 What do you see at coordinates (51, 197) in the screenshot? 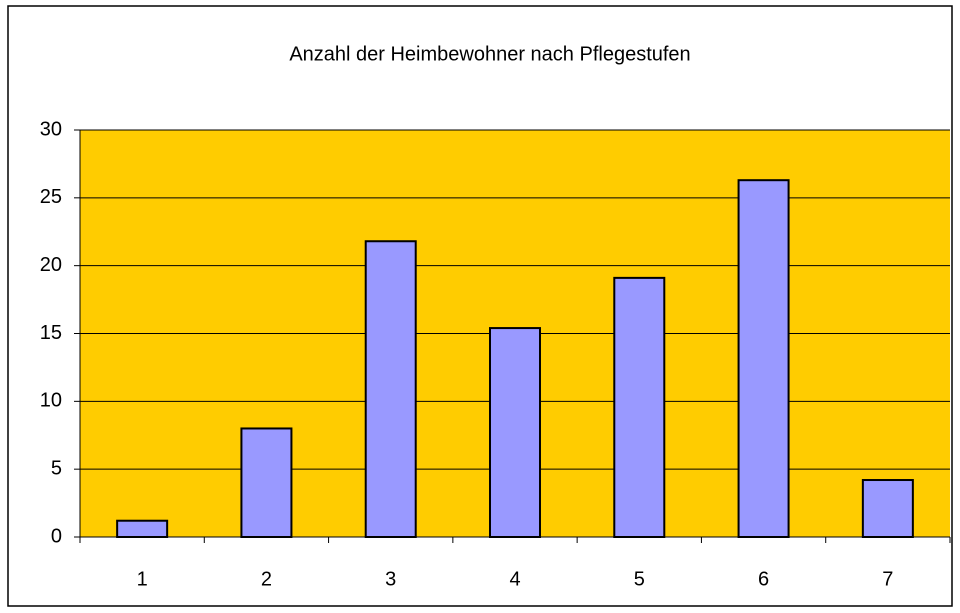
I see `y-tick-label: 25` at bounding box center [51, 197].